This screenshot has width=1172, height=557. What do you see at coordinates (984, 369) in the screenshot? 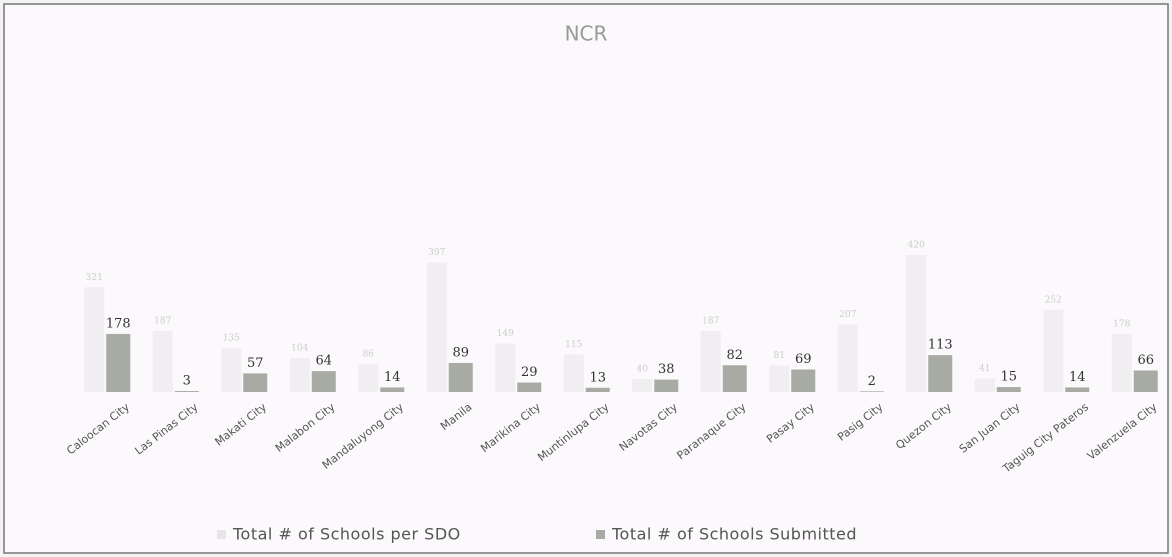
I see `value-label: 41` at bounding box center [984, 369].